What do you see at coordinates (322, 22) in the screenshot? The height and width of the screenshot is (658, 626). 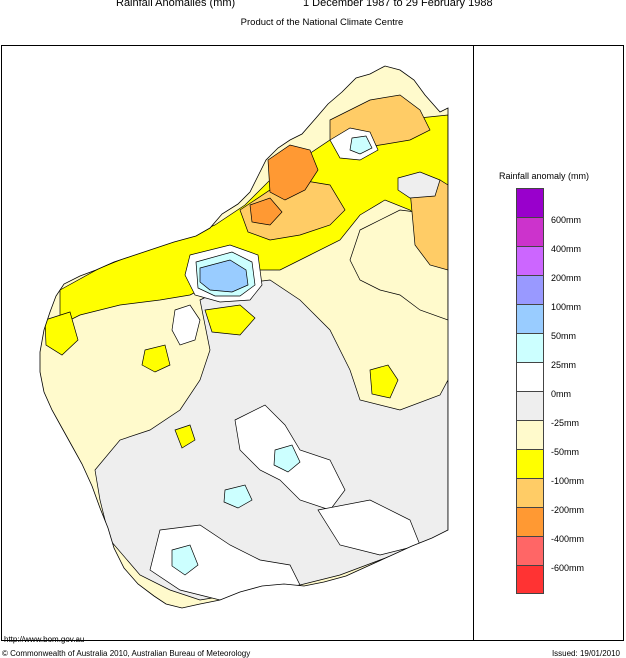 I see `map-subtitle: Product of the National Climate Centre` at bounding box center [322, 22].